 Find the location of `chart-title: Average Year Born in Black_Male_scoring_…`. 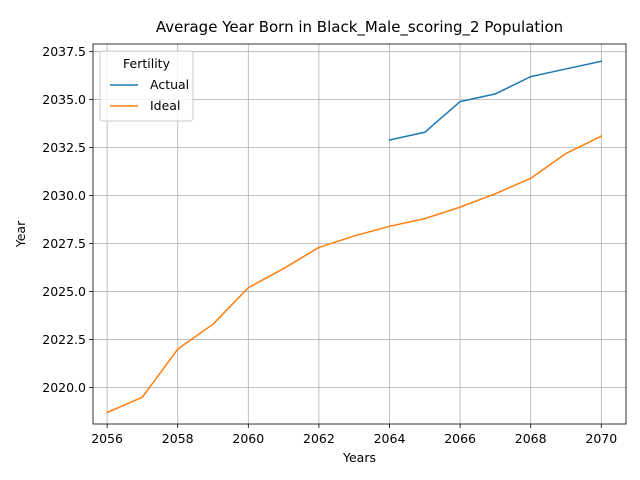

chart-title: Average Year Born in Black_Male_scoring_… is located at coordinates (359, 27).